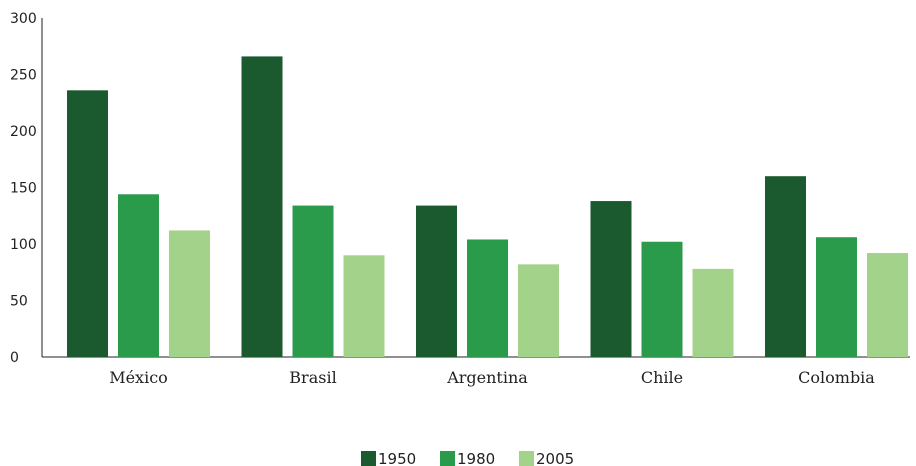 The height and width of the screenshot is (466, 916). Describe the element at coordinates (397, 458) in the screenshot. I see `legend-label: 1950` at that location.